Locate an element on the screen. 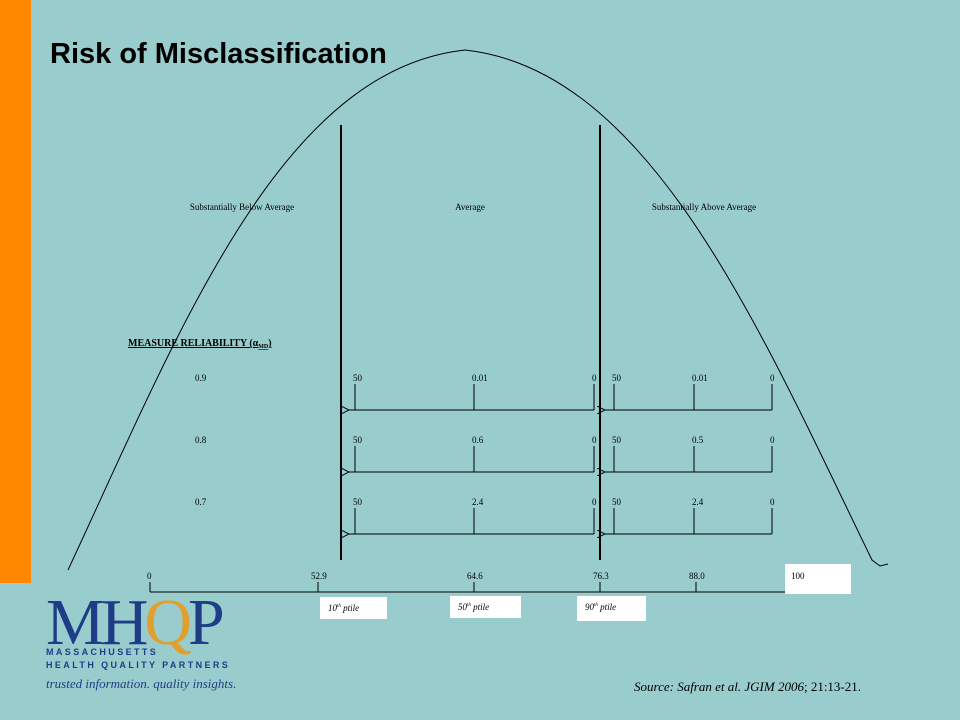 The image size is (960, 720). percentile-box: 90th ptile is located at coordinates (611, 608).